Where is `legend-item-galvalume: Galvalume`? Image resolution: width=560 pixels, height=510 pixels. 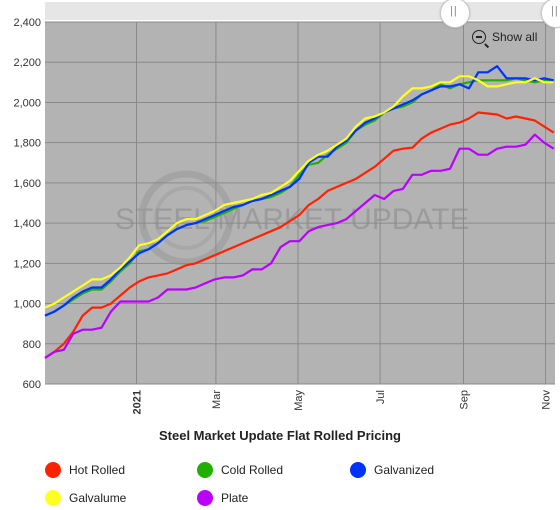 legend-item-galvalume: Galvalume is located at coordinates (85, 498).